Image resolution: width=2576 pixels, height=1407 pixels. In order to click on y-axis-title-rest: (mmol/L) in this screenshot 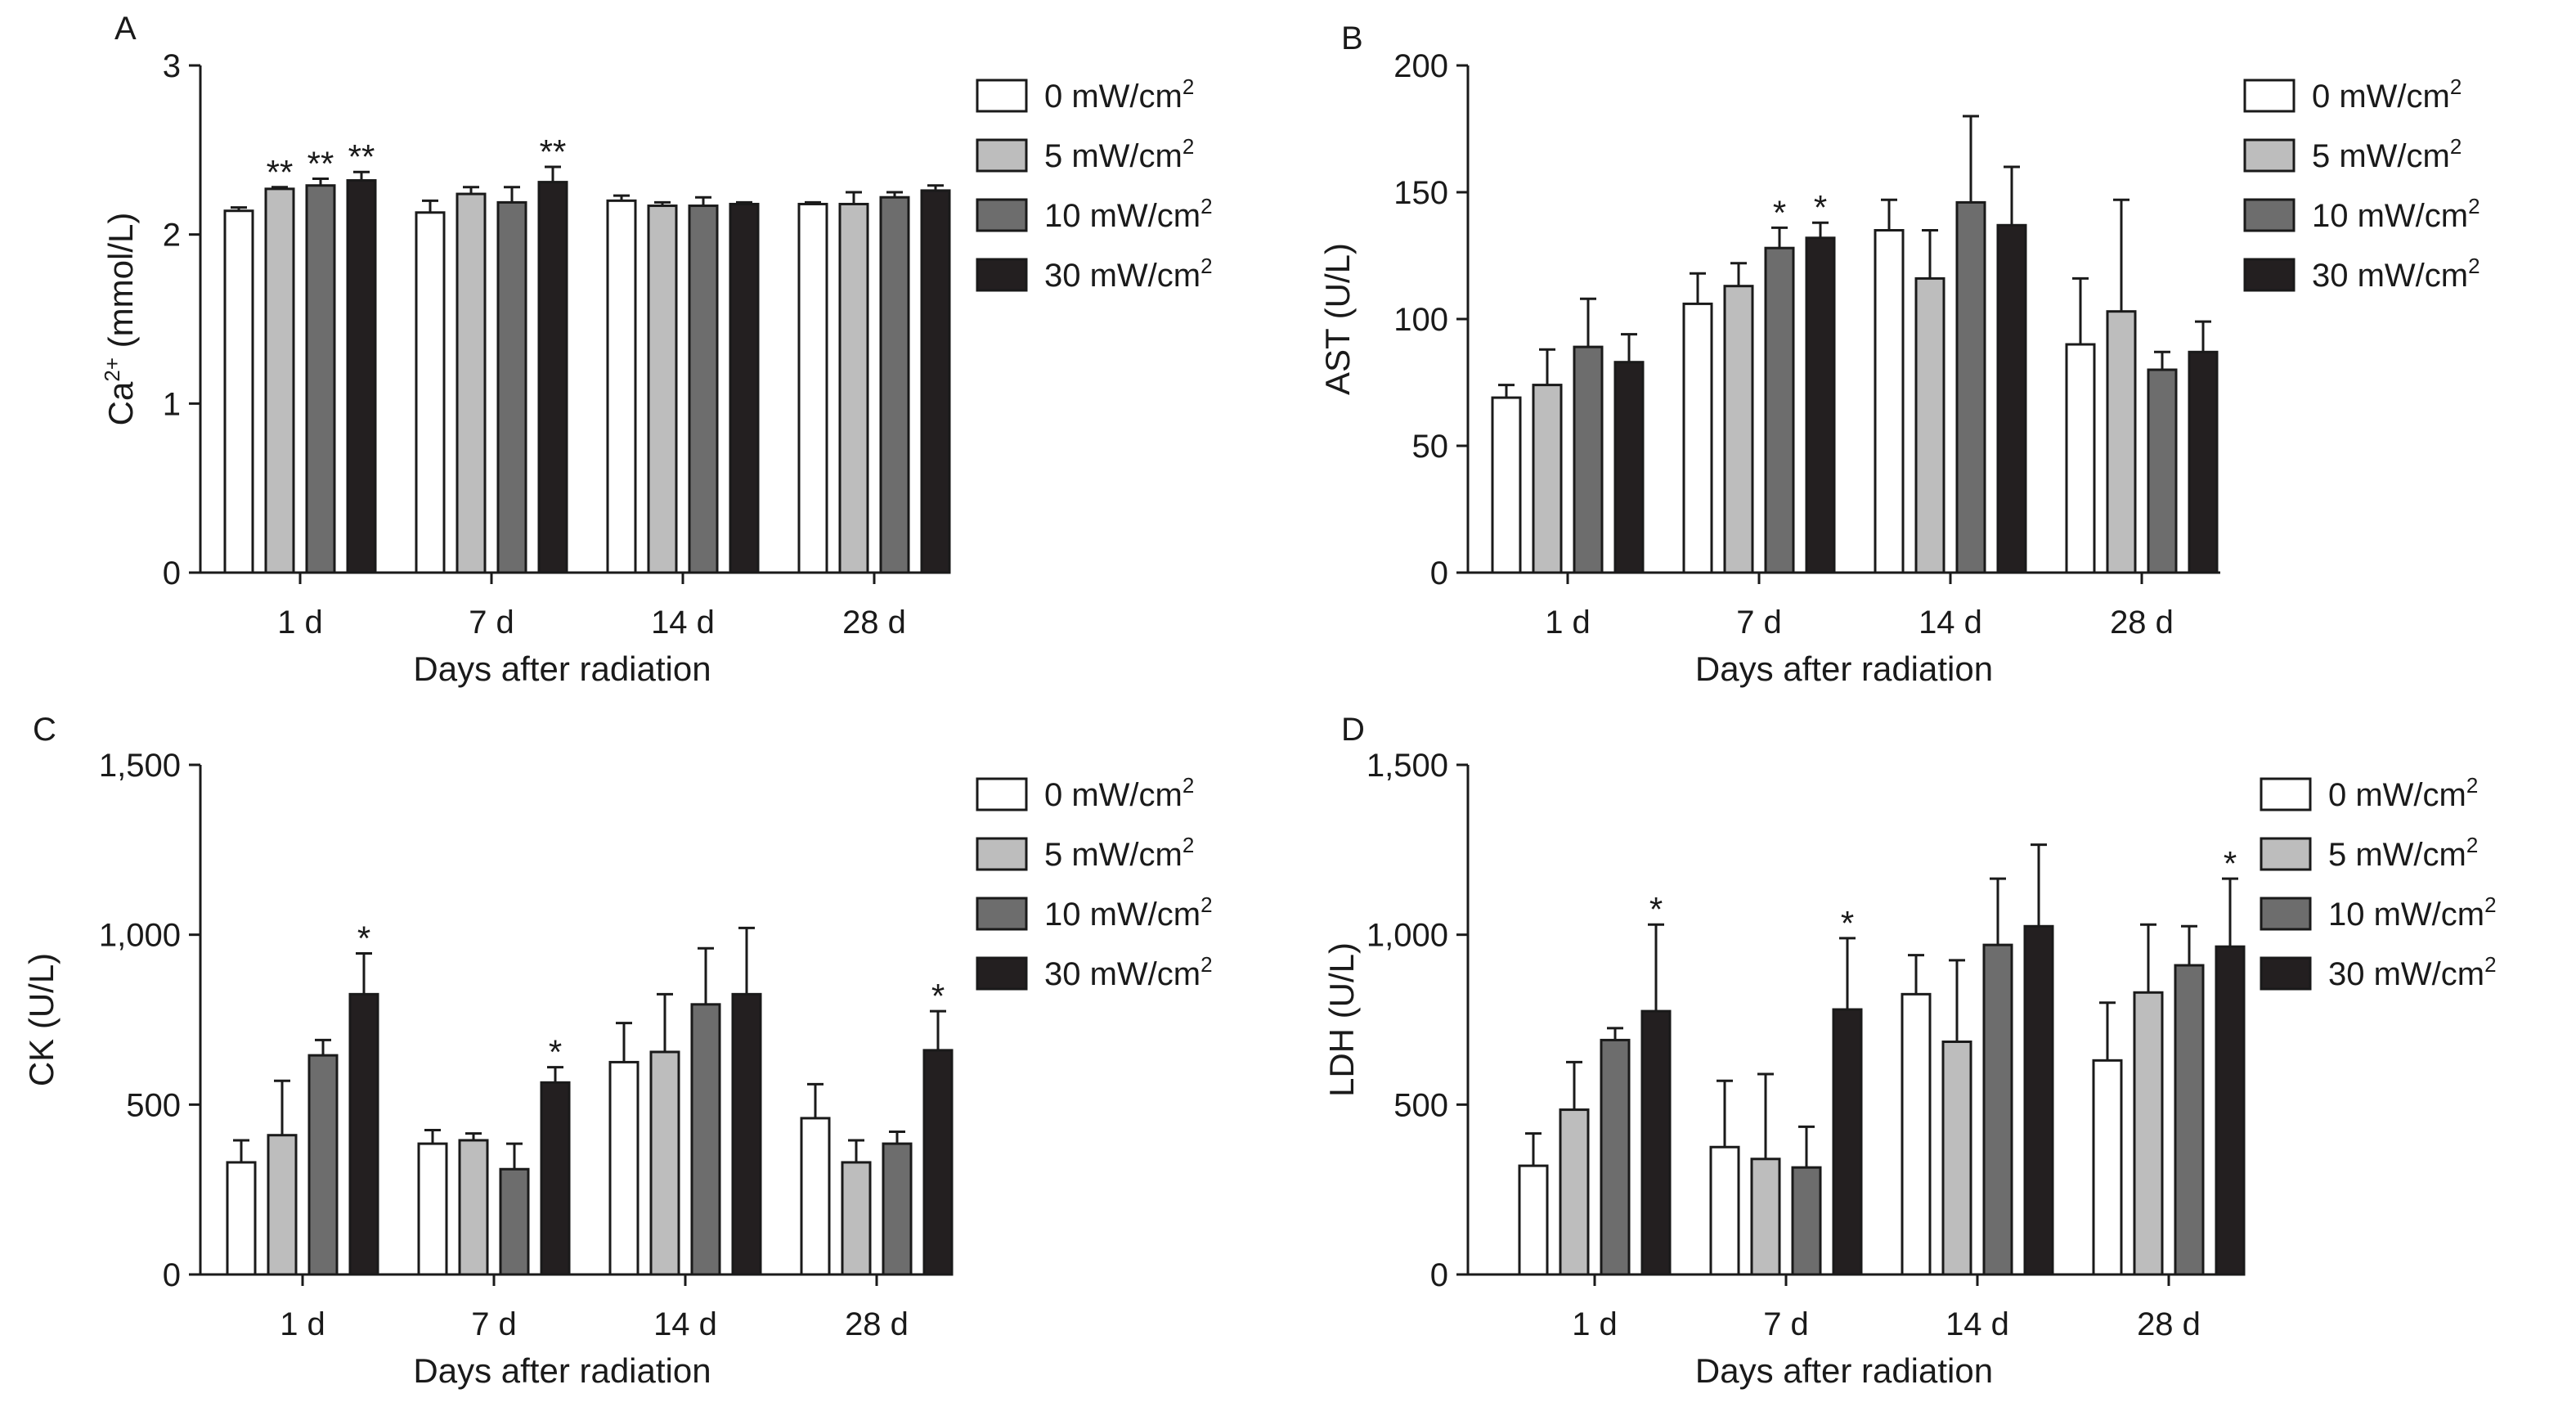, I will do `click(121, 285)`.